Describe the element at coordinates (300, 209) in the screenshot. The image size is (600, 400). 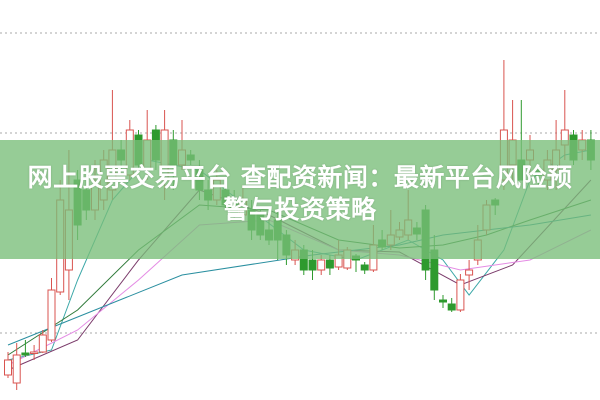
I see `headline-line-2: 警与投资策略` at that location.